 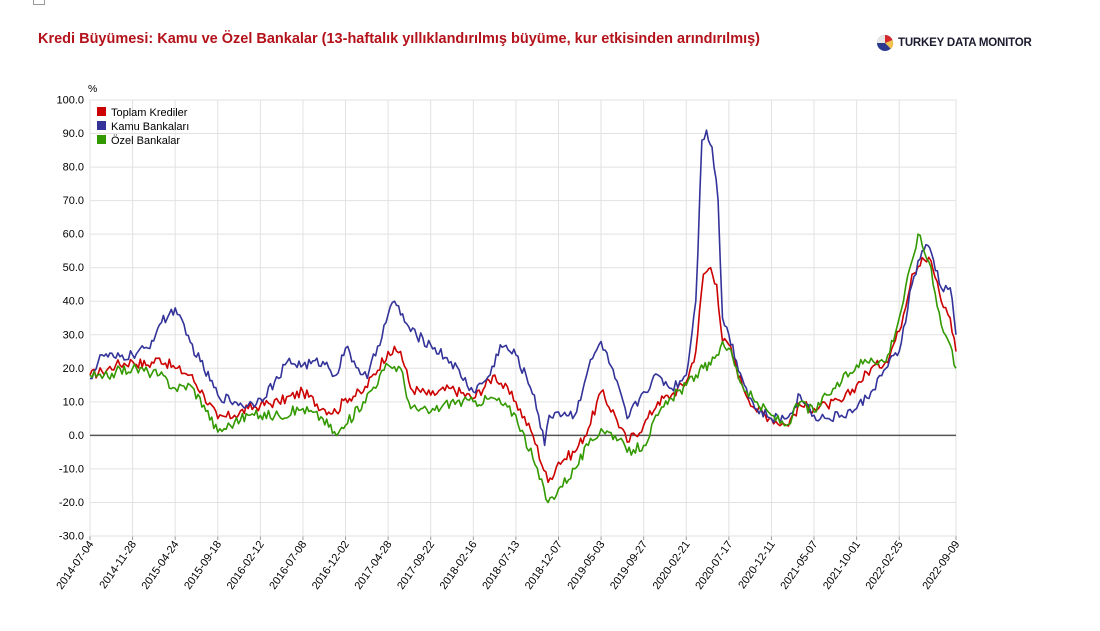 I want to click on pie-logo-icon, so click(x=885, y=42).